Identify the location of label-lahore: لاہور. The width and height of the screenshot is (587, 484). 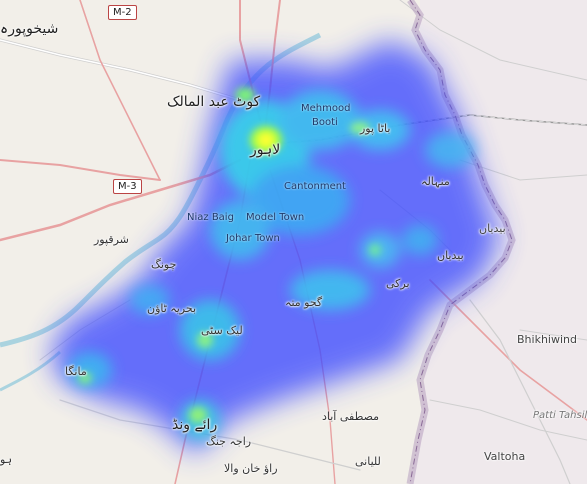
(265, 150).